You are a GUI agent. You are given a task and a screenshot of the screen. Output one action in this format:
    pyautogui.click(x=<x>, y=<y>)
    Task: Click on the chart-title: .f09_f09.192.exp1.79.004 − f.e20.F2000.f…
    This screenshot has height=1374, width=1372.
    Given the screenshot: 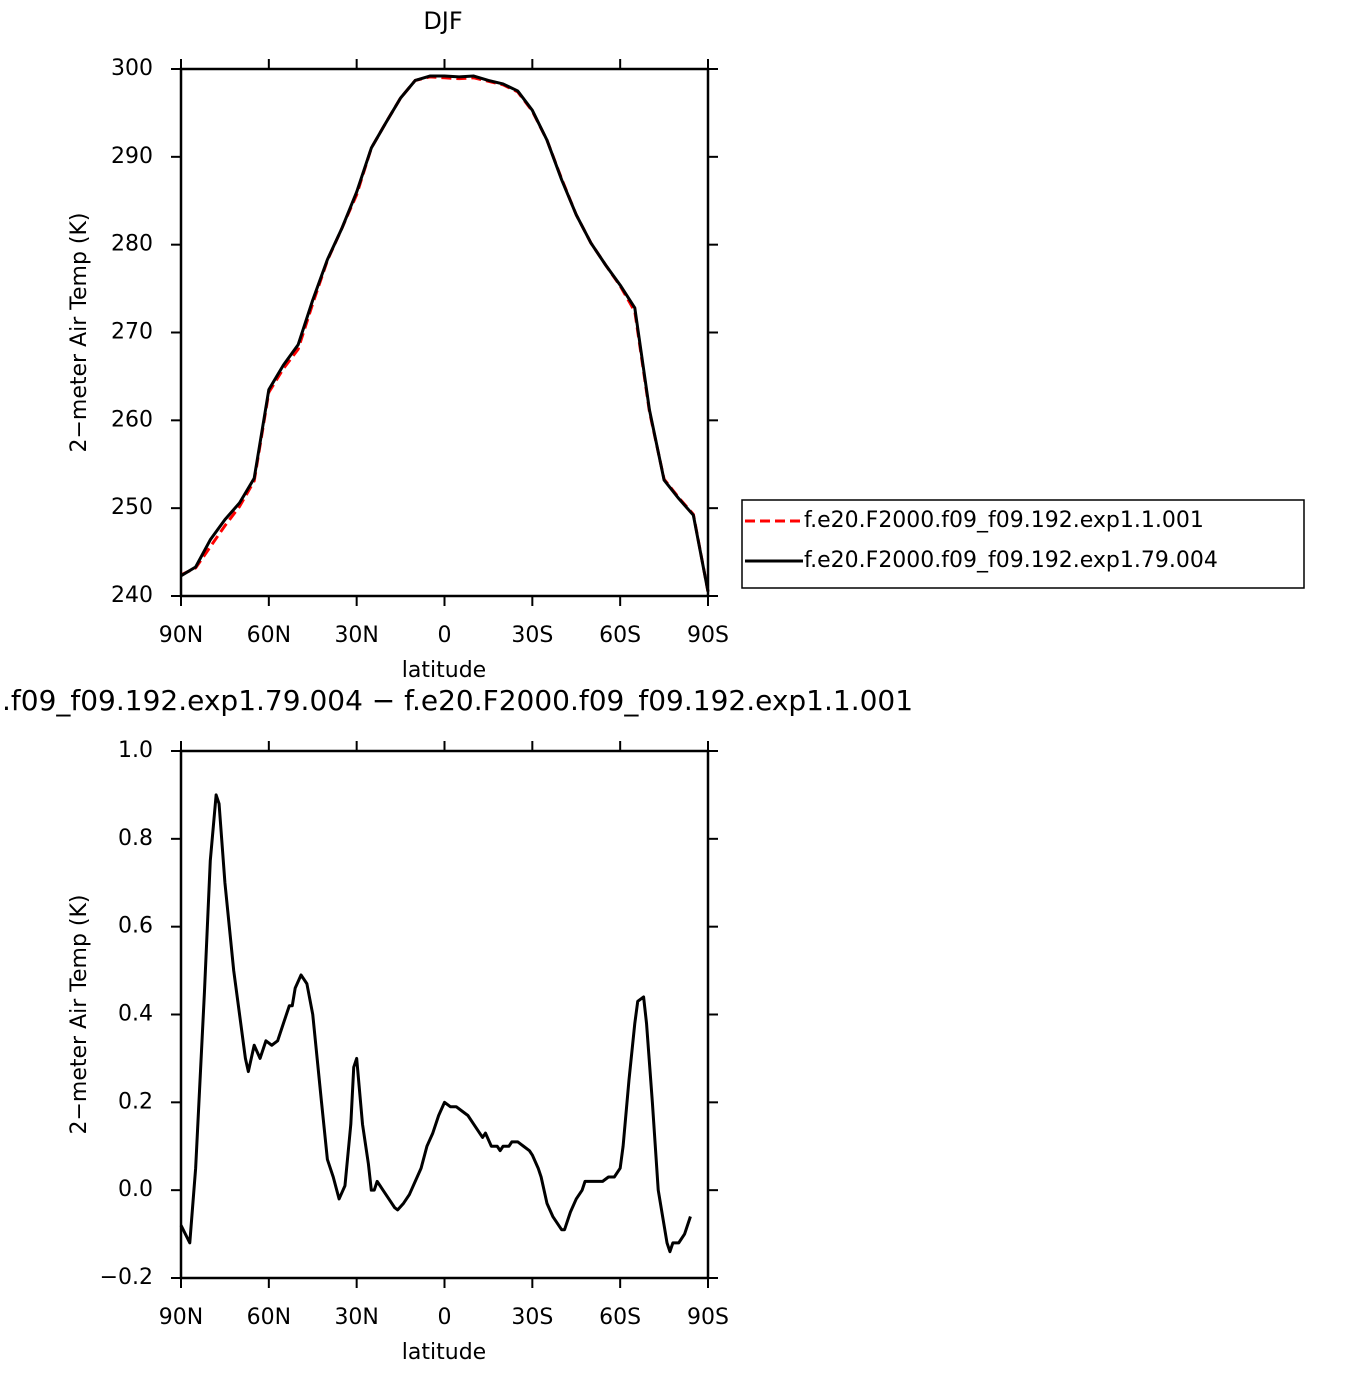 What is the action you would take?
    pyautogui.click(x=457, y=700)
    